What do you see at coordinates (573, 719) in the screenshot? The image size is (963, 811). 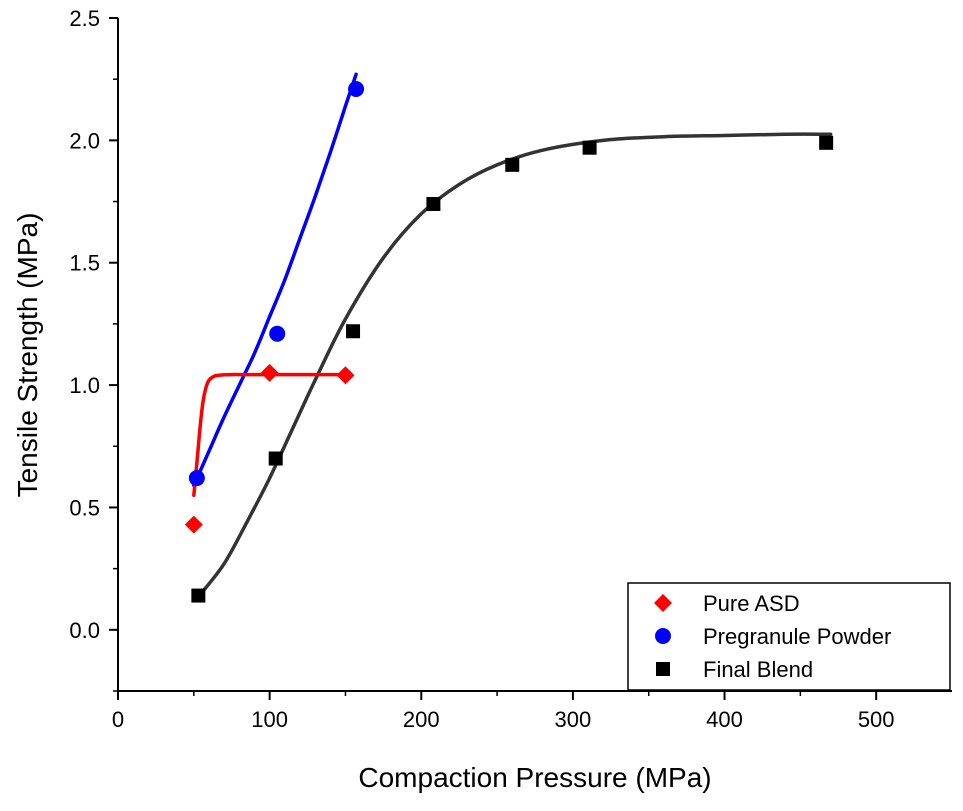 I see `x-tick-label: 300` at bounding box center [573, 719].